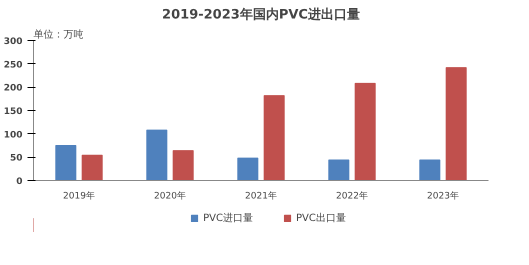 The height and width of the screenshot is (265, 529). I want to click on x-tick-label: 2019年, so click(79, 196).